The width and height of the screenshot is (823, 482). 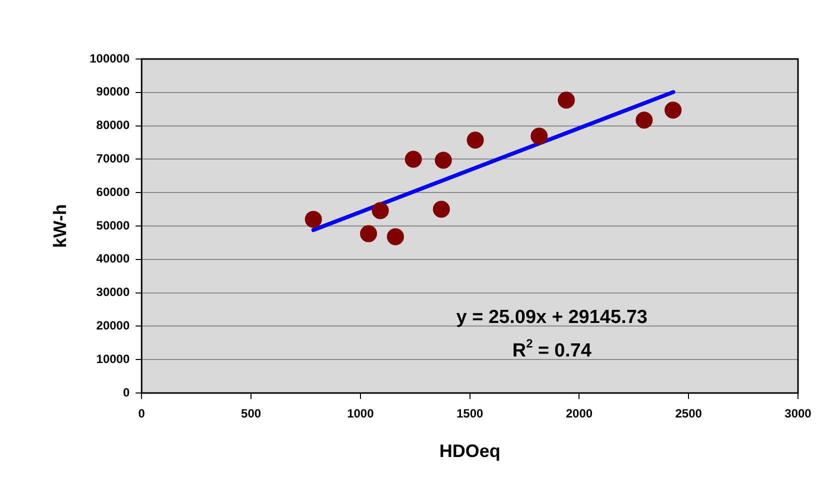 What do you see at coordinates (113, 325) in the screenshot?
I see `y-tick-label: 20000` at bounding box center [113, 325].